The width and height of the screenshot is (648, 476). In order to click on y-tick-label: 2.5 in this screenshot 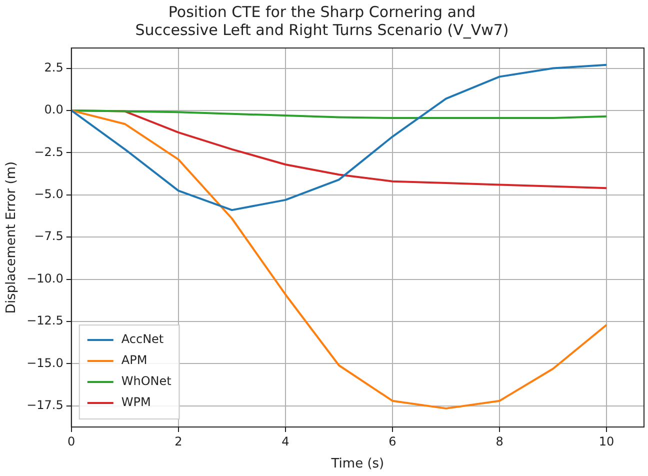, I will do `click(54, 67)`.